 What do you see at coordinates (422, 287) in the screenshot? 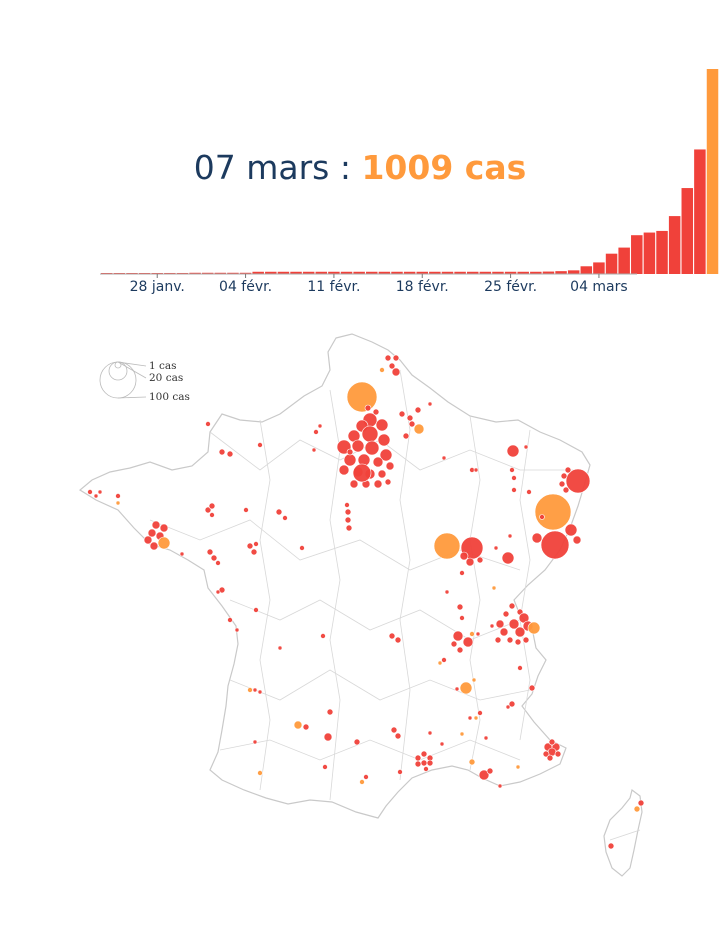
I see `x-tick-label: 18 févr.` at bounding box center [422, 287].